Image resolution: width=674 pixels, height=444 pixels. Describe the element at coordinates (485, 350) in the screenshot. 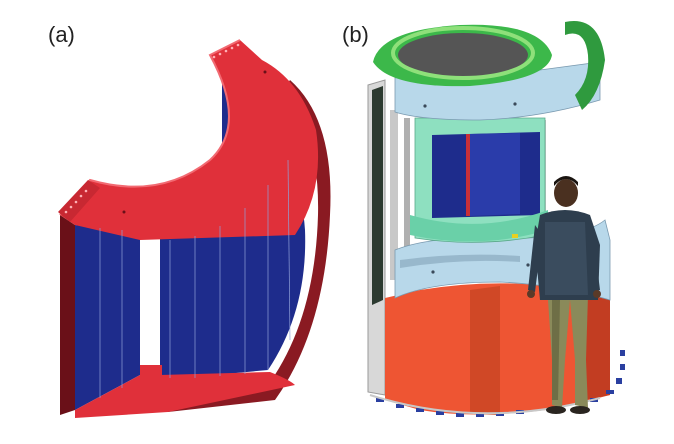

I see `scanner-base-shadow` at that location.